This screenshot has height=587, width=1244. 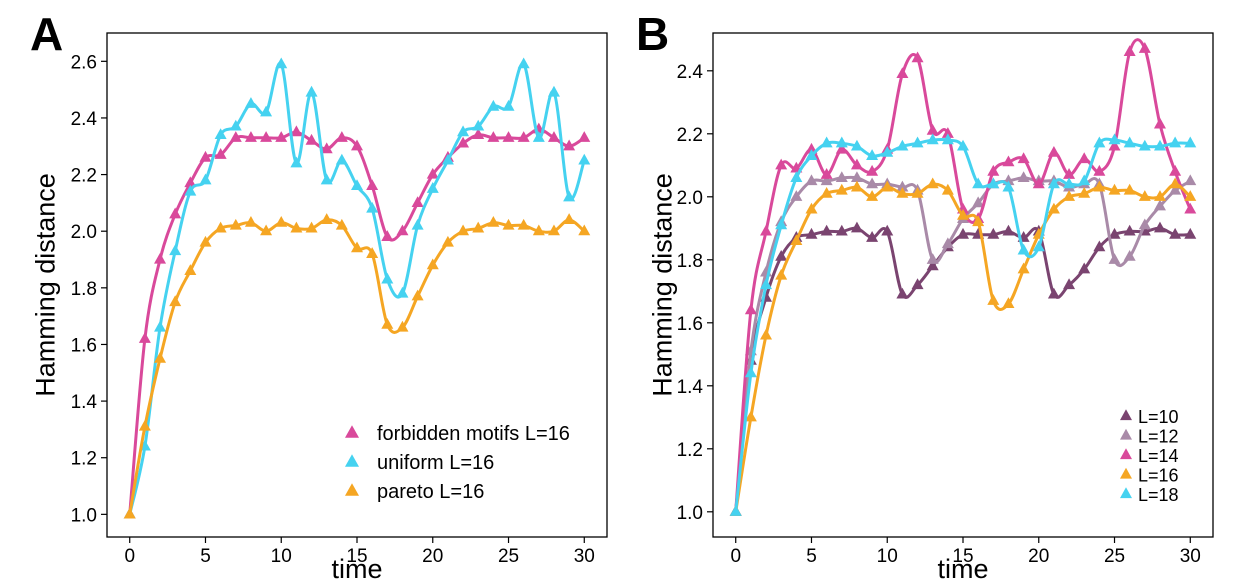 What do you see at coordinates (1158, 417) in the screenshot?
I see `legend-label: L=10` at bounding box center [1158, 417].